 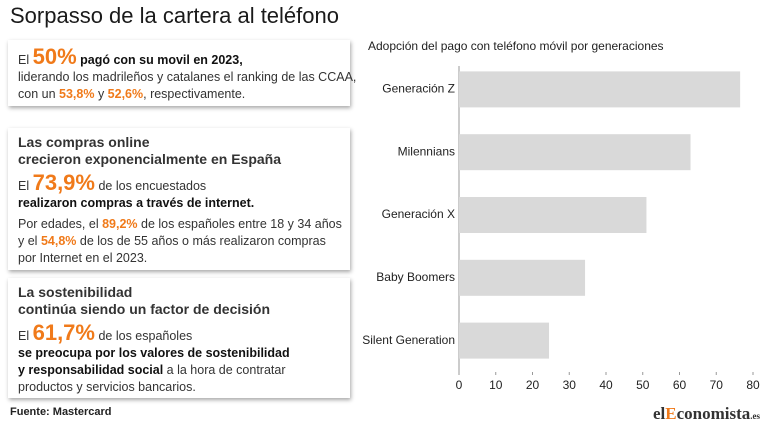 What do you see at coordinates (58, 241) in the screenshot?
I see `text-segment: 54,8%` at bounding box center [58, 241].